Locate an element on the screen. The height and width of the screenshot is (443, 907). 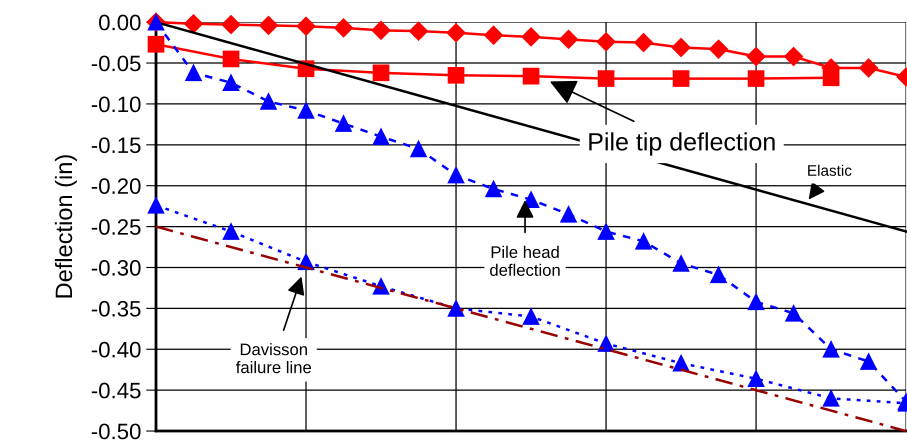
y-tick-label: -0.10 is located at coordinates (116, 104).